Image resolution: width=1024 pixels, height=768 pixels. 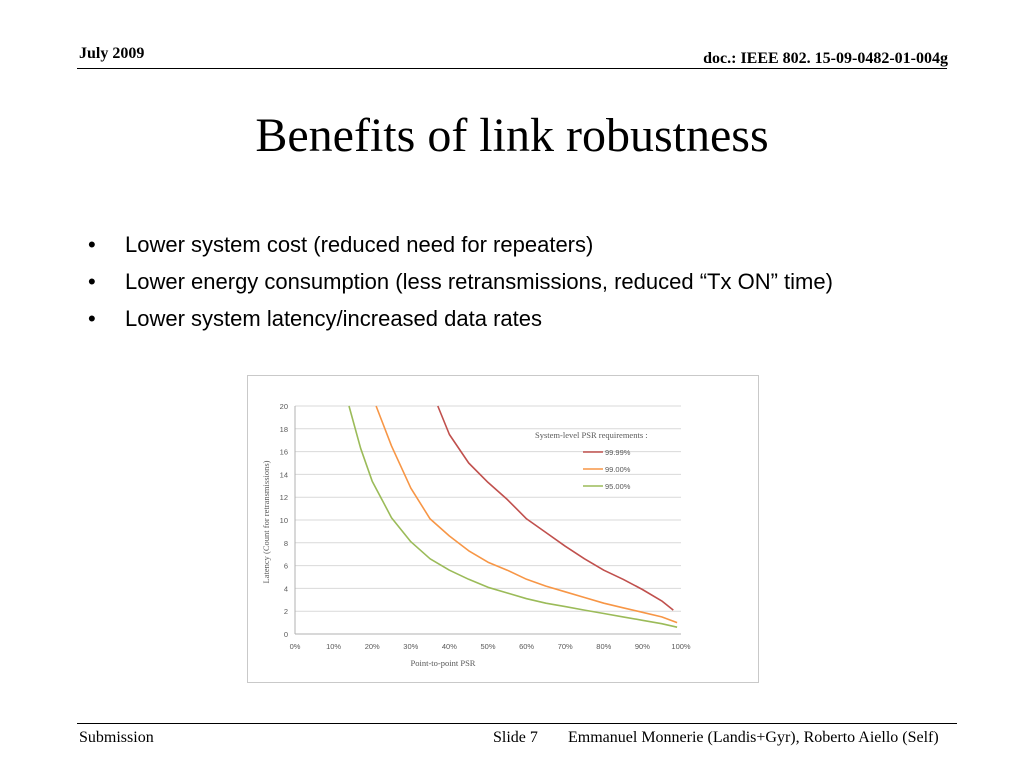 I want to click on x-tick-label: 0%, so click(x=295, y=646).